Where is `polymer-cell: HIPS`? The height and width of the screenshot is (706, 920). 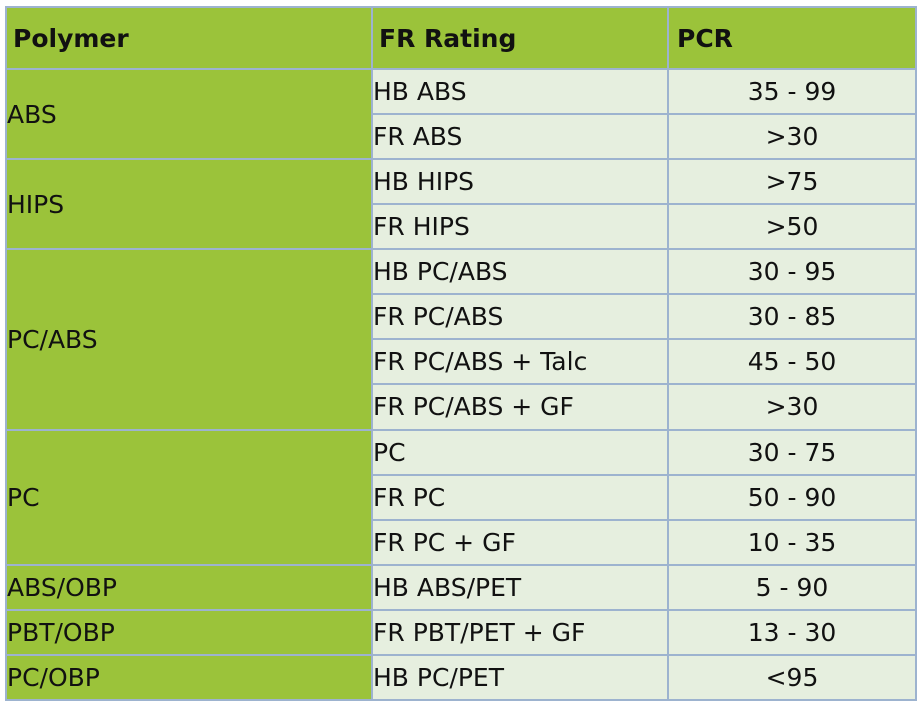 polymer-cell: HIPS is located at coordinates (189, 204).